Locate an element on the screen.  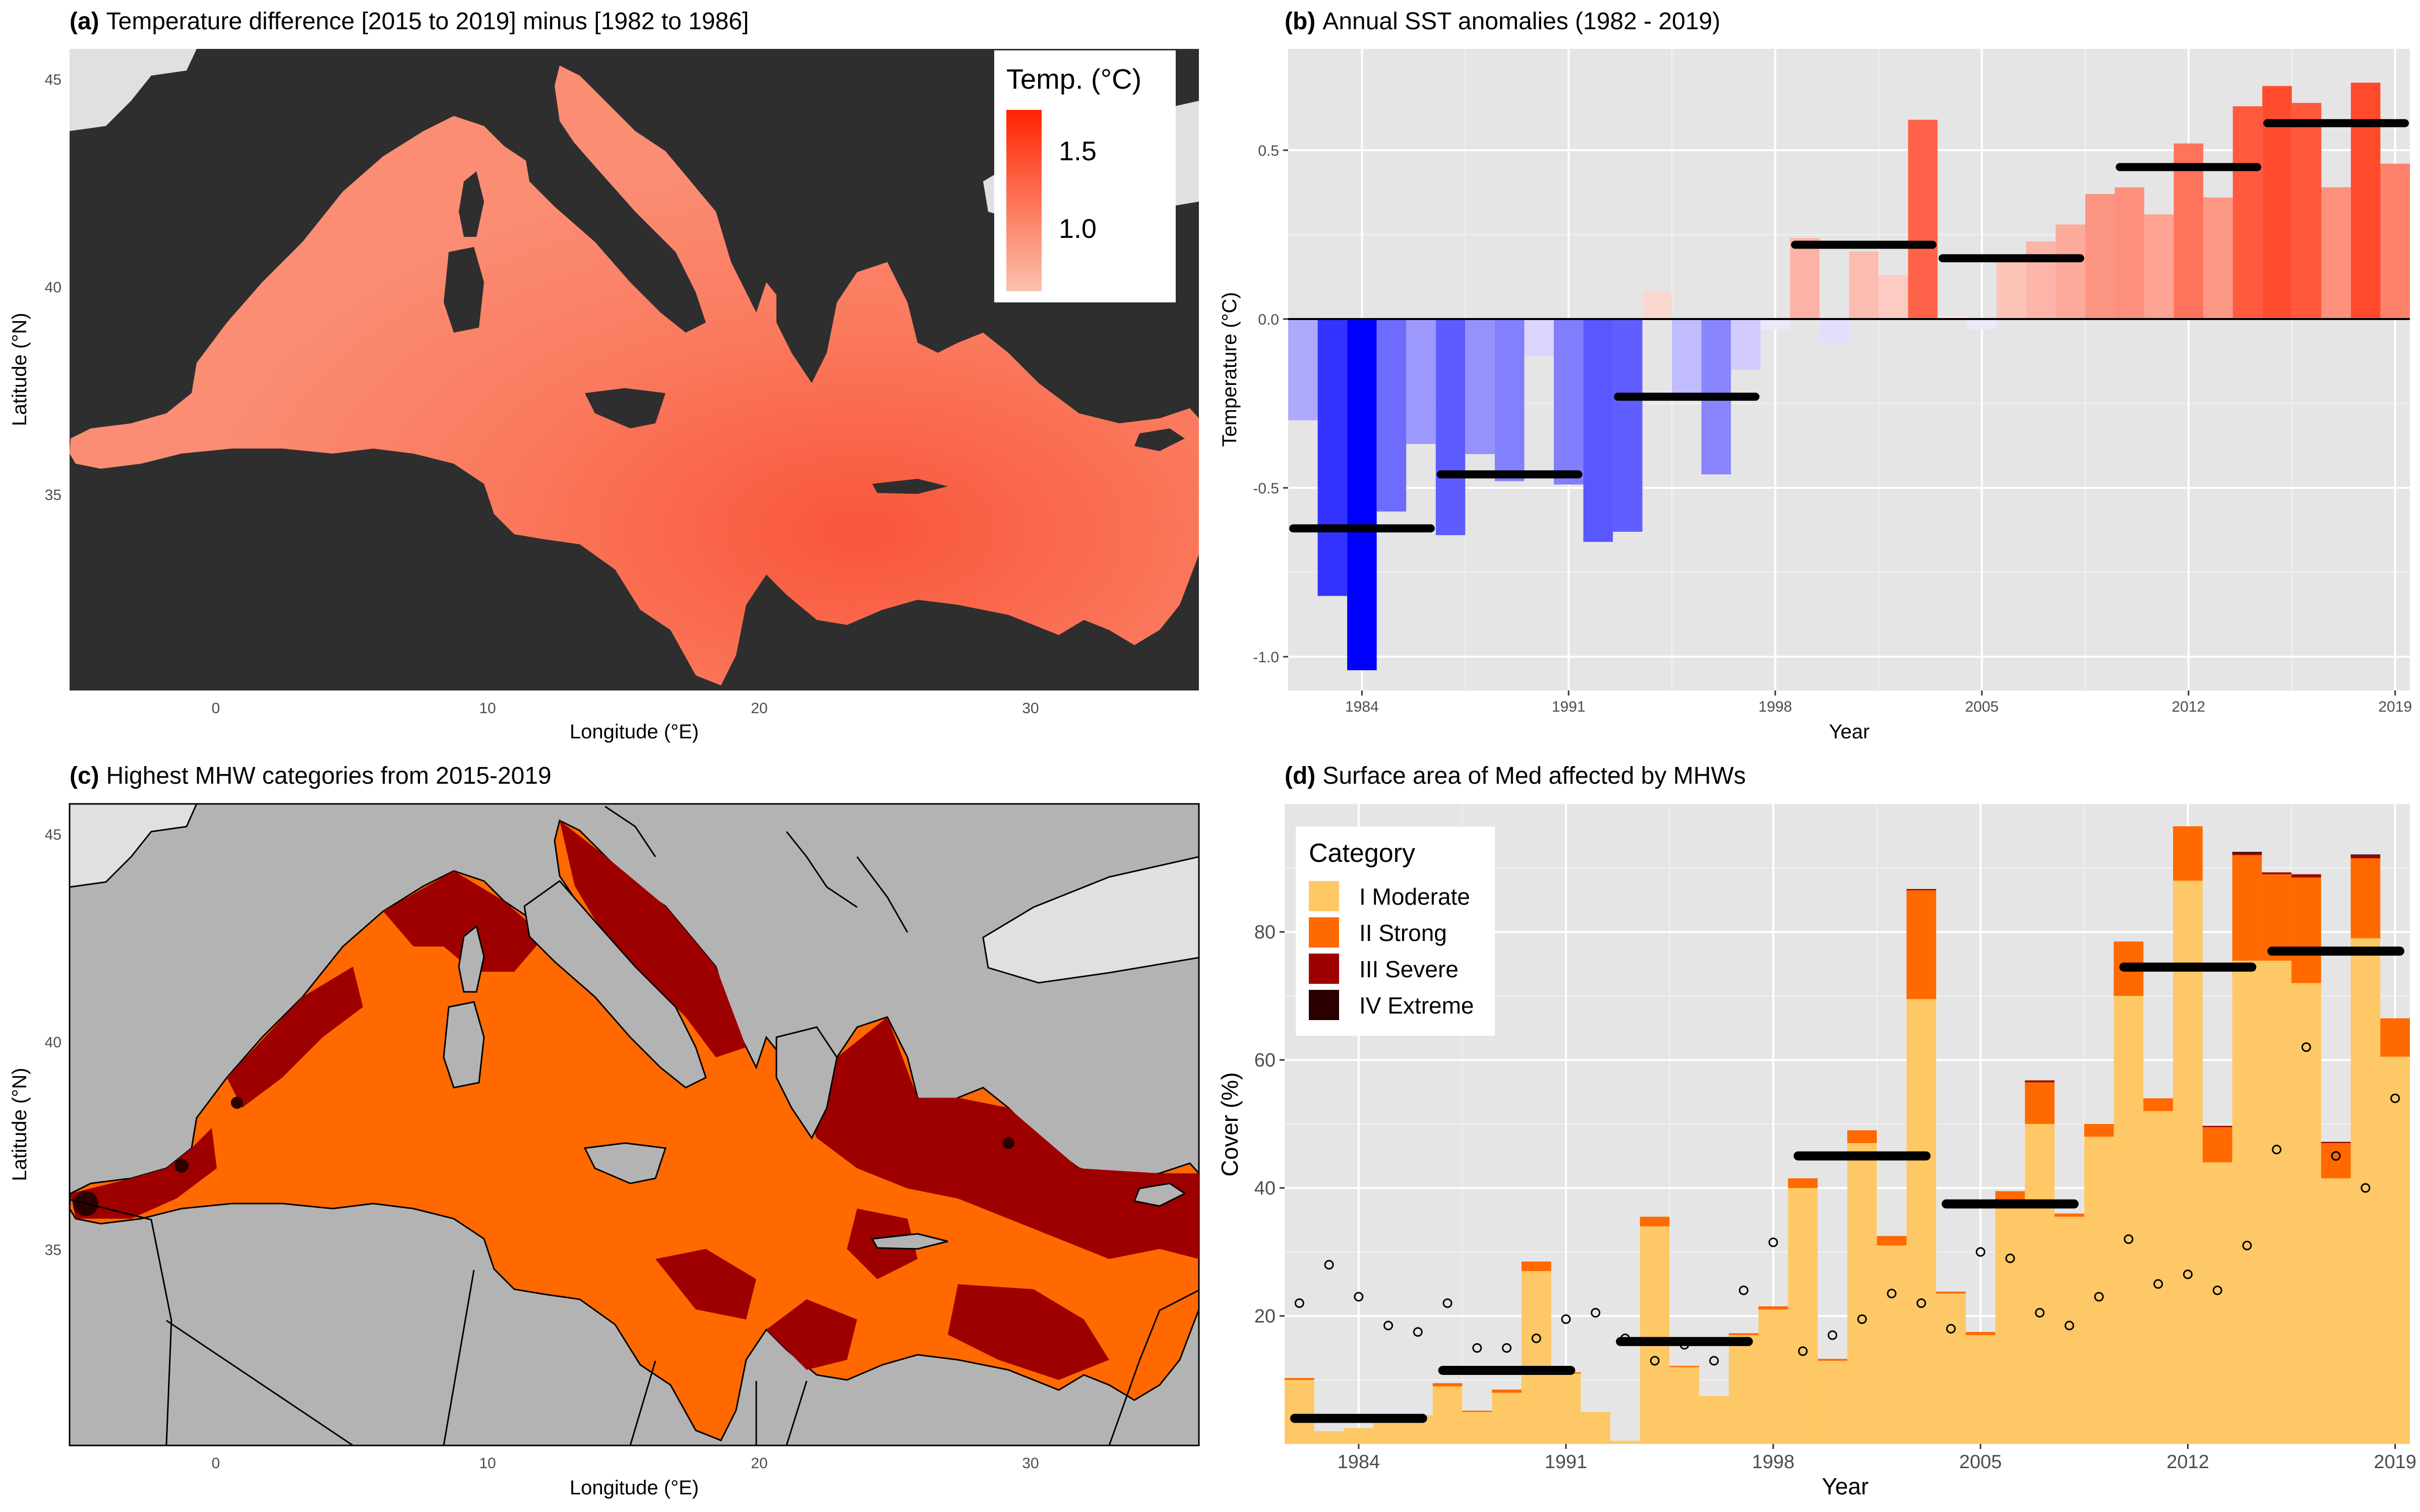
panel-b-ytick: -1.0 is located at coordinates (1266, 657).